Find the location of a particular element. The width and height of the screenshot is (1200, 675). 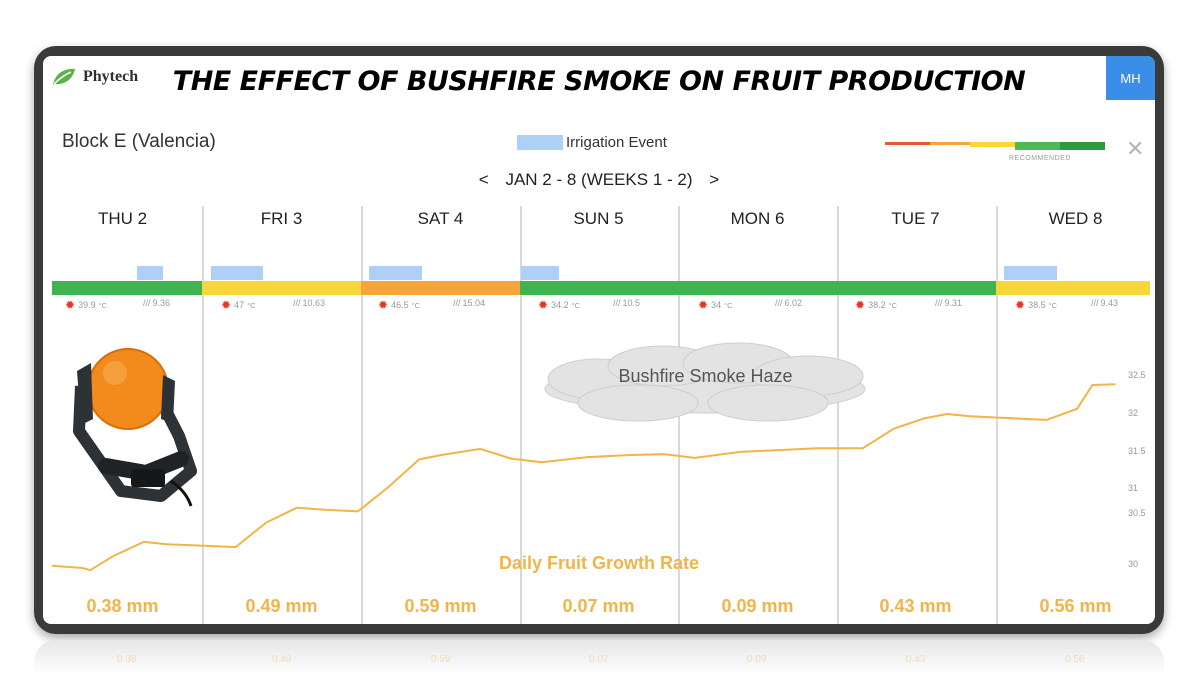

et-reading: ///9.36 is located at coordinates (157, 303).